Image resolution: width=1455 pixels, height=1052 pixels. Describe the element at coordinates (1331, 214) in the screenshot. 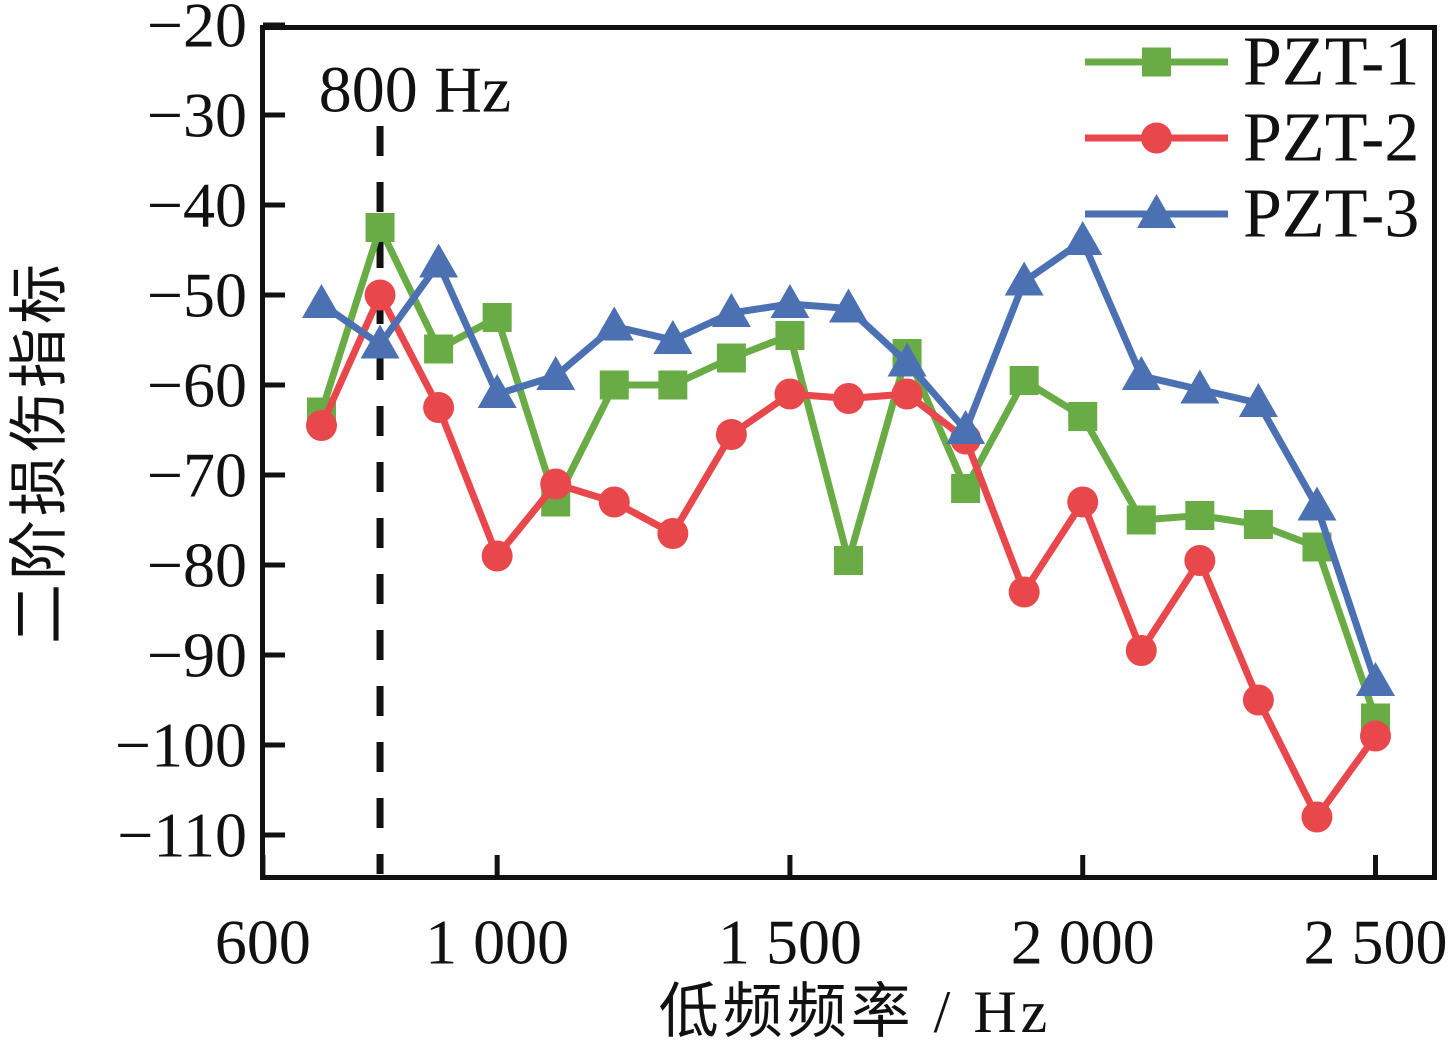

I see `legend-label-pzt-3: PZT-3` at that location.